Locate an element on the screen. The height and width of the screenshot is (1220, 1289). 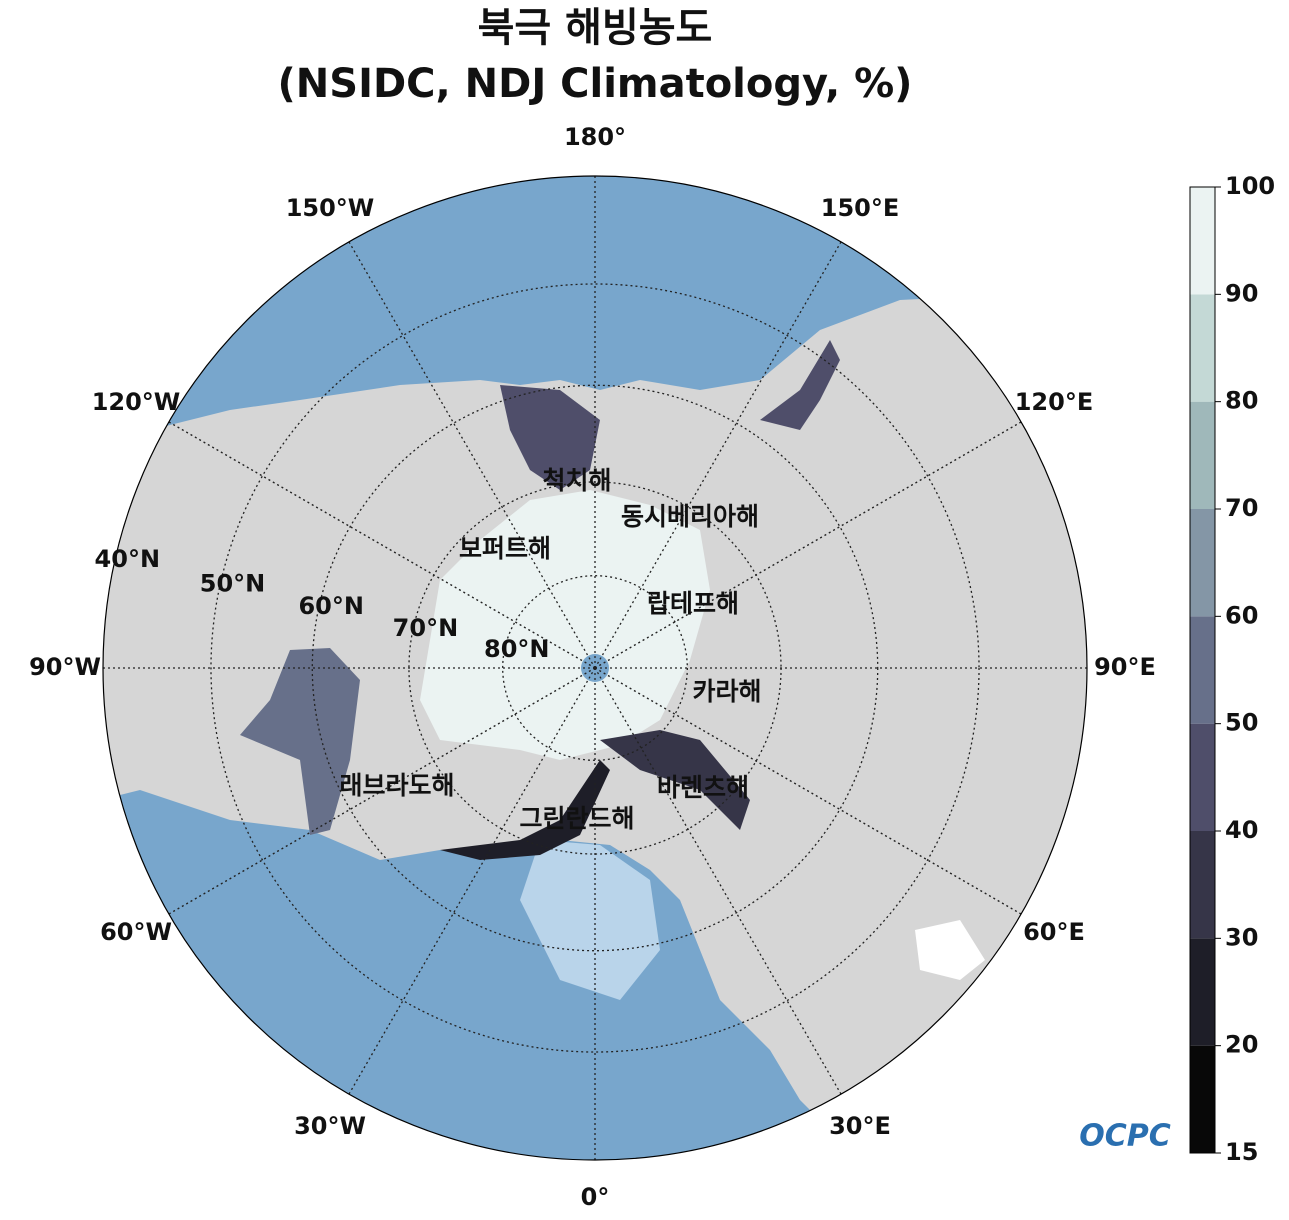
colorbar-label: 90 is located at coordinates (1241, 293).